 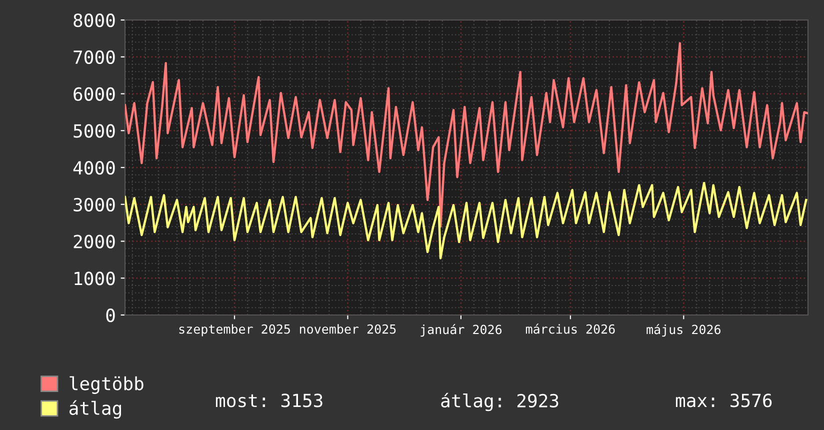 What do you see at coordinates (94, 241) in the screenshot?
I see `y-tick-label: 2000` at bounding box center [94, 241].